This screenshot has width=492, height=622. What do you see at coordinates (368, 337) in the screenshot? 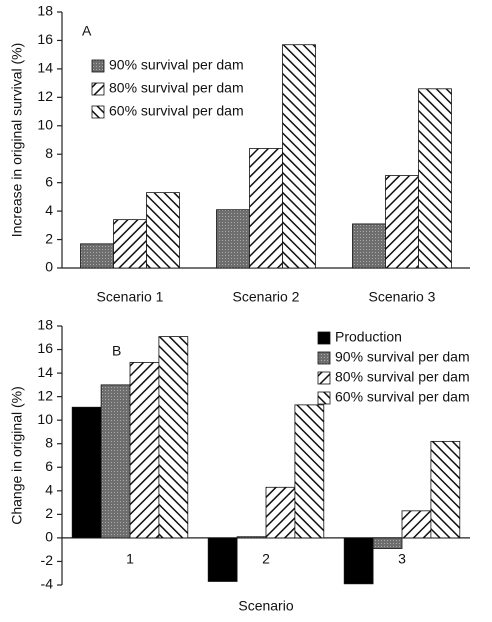
I see `legend-label: Production` at bounding box center [368, 337].